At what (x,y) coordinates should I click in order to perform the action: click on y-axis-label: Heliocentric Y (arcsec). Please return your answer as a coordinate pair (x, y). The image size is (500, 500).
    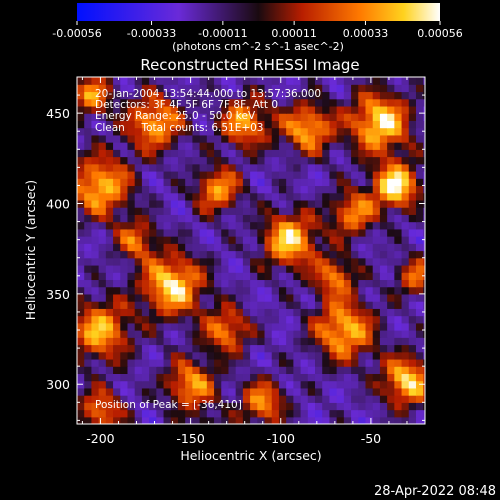
    Looking at the image, I should click on (30, 250).